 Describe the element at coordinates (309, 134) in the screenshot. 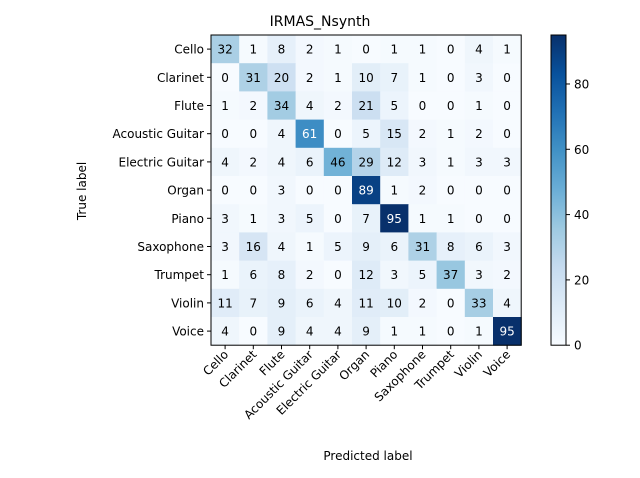

I see `cell-value-label: 61` at that location.